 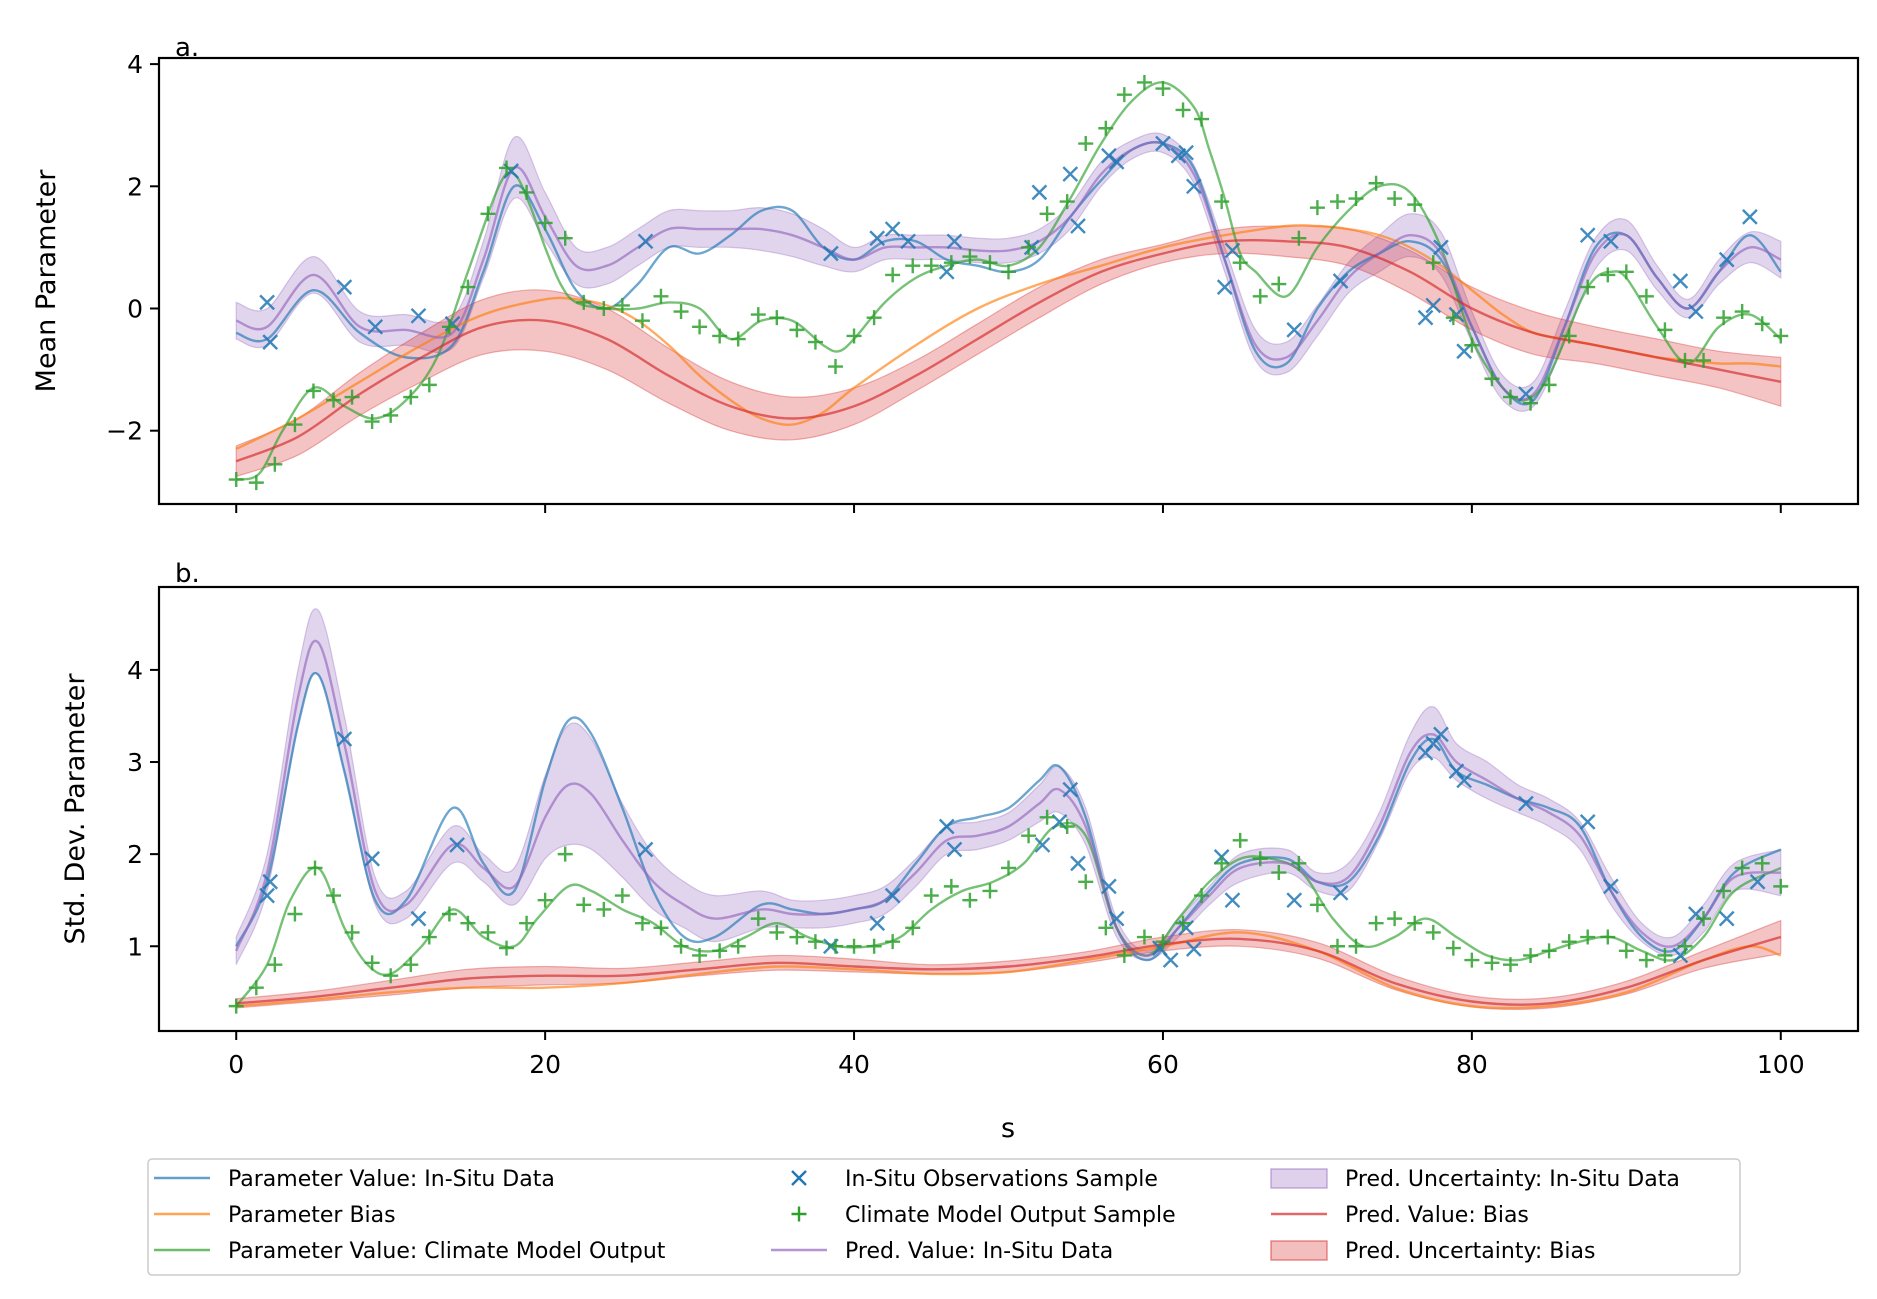 What do you see at coordinates (854, 1064) in the screenshot?
I see `panel-b-xtick-label: 40` at bounding box center [854, 1064].